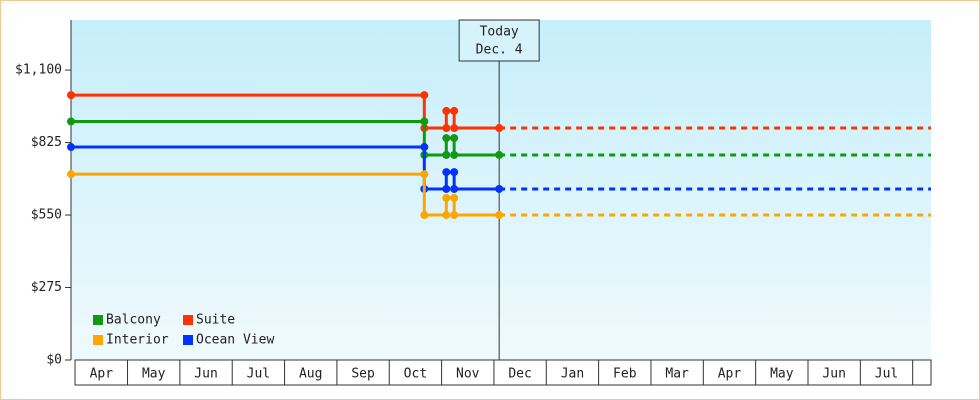 The height and width of the screenshot is (400, 980). Describe the element at coordinates (499, 32) in the screenshot. I see `today-label: Today` at that location.